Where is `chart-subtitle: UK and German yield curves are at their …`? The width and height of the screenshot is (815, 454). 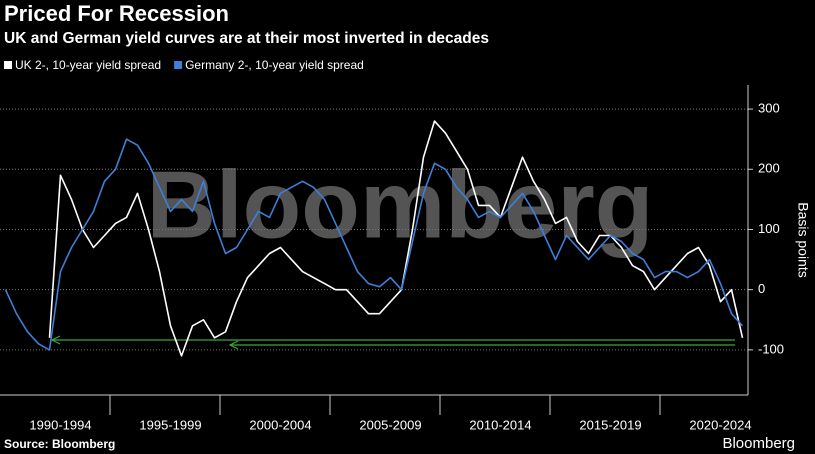
chart-subtitle: UK and German yield curves are at their … is located at coordinates (246, 38).